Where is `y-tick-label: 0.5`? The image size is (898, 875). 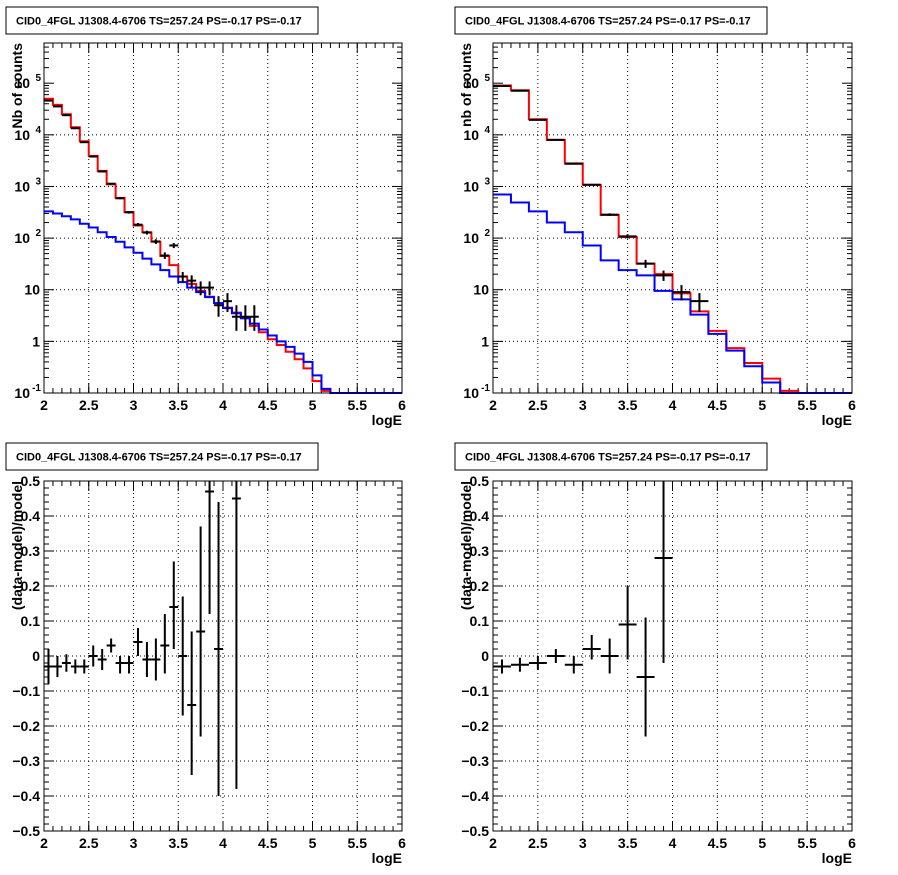 y-tick-label: 0.5 is located at coordinates (31, 481).